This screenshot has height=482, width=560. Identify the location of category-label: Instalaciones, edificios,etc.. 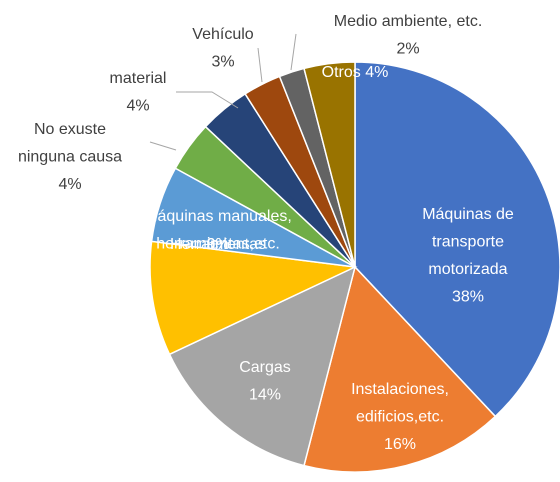
(400, 403).